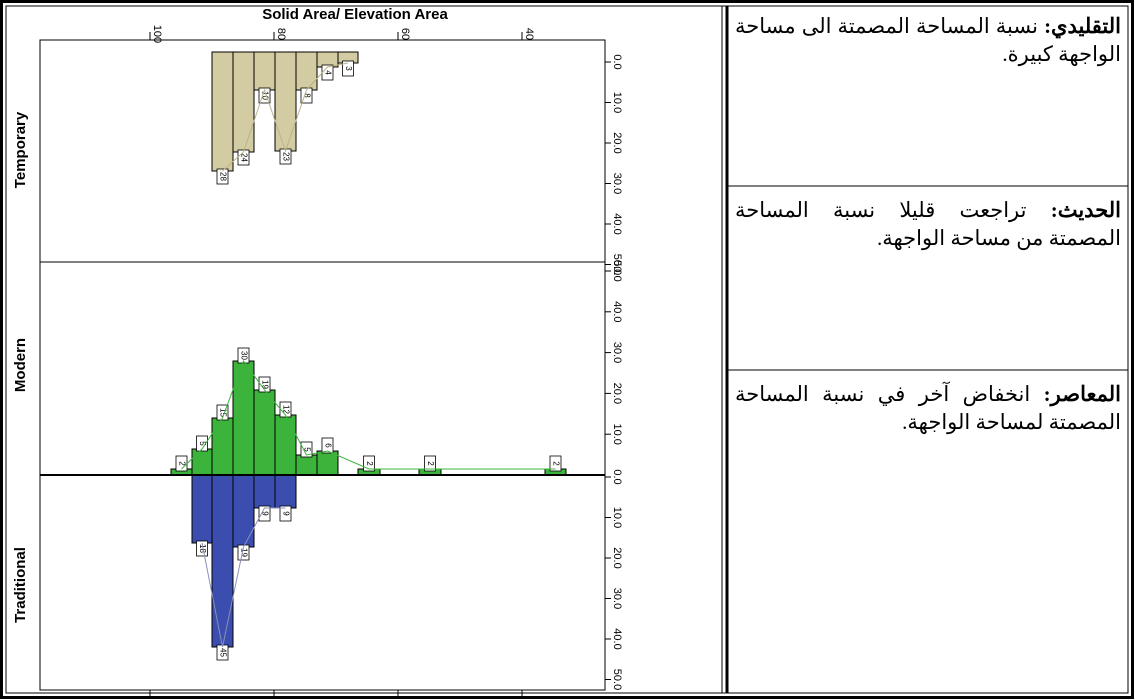  What do you see at coordinates (617, 223) in the screenshot?
I see `y-tick-label-temporary-4: 40.0` at bounding box center [617, 223].